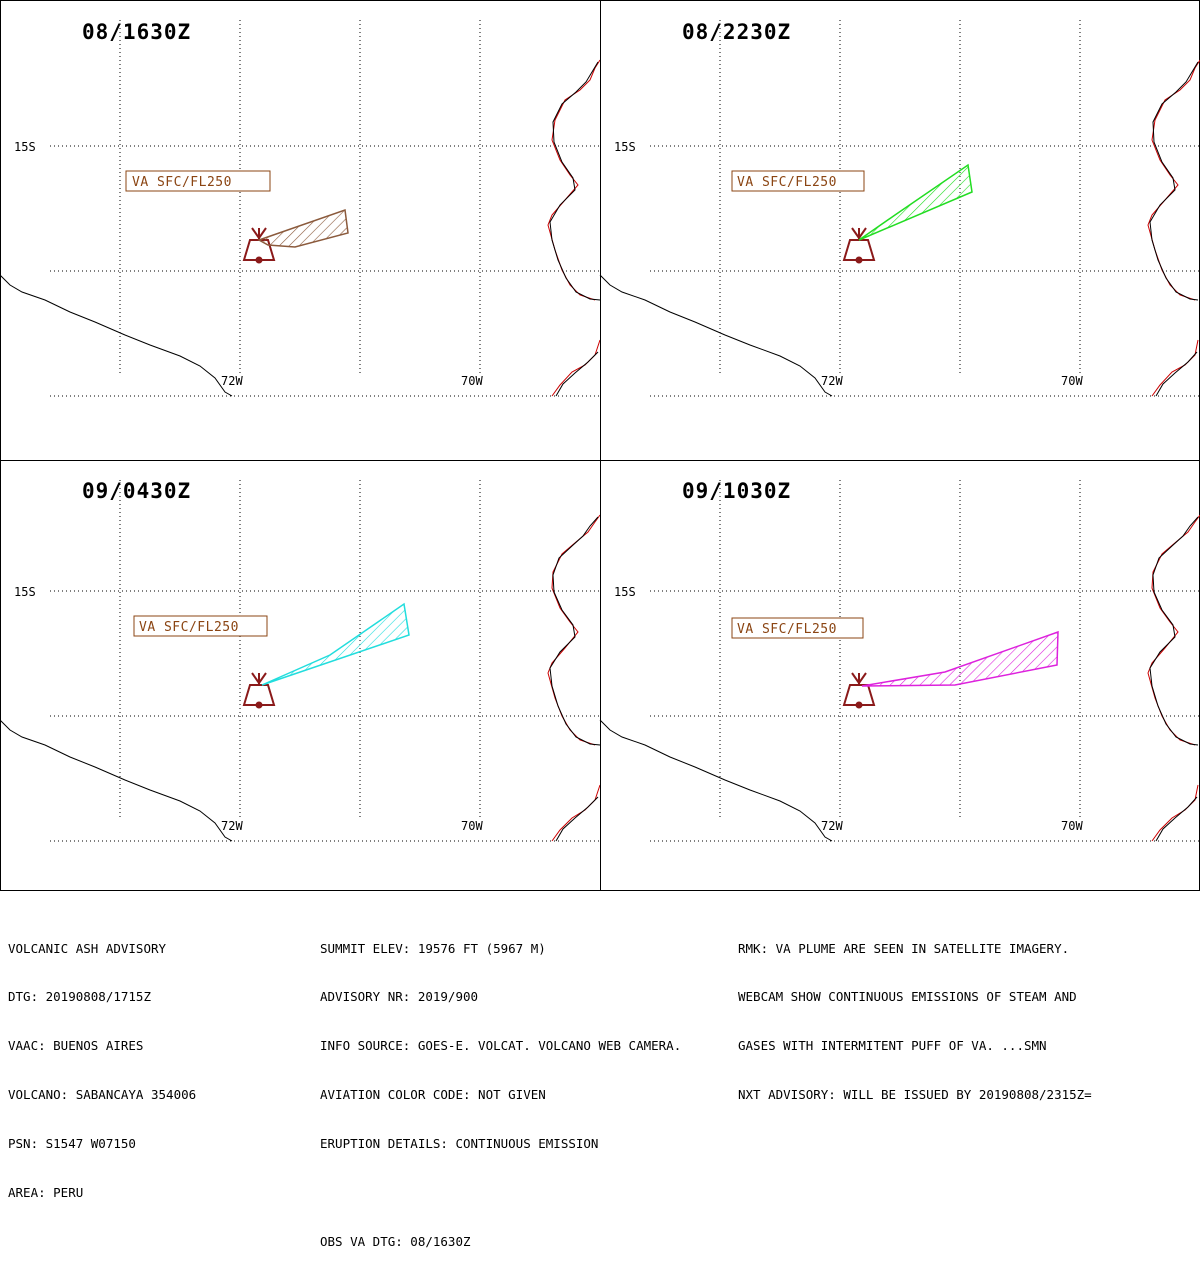 Image resolution: width=1200 pixels, height=1266 pixels. I want to click on advisory-line: SUMMIT ELEV: 19576 FT (5967 M), so click(433, 948).